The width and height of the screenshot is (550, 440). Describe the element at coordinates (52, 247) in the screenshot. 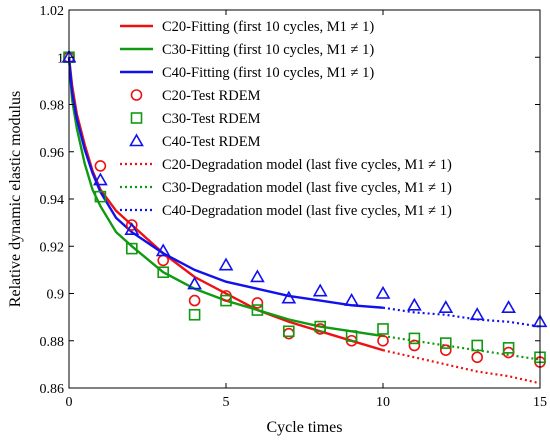

I see `y-tick-label: 0.92` at that location.